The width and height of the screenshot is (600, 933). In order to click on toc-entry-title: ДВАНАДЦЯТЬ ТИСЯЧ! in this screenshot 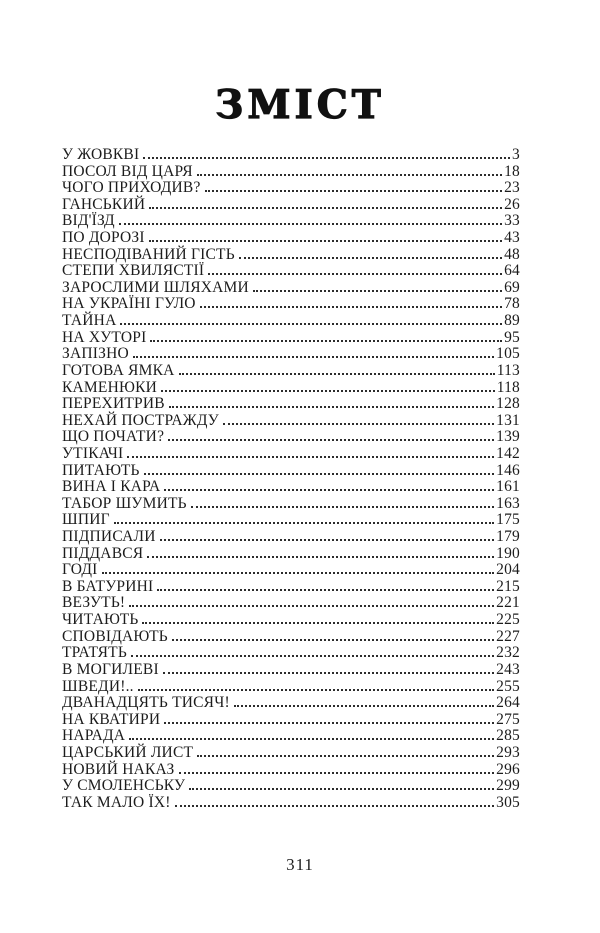, I will do `click(146, 703)`.